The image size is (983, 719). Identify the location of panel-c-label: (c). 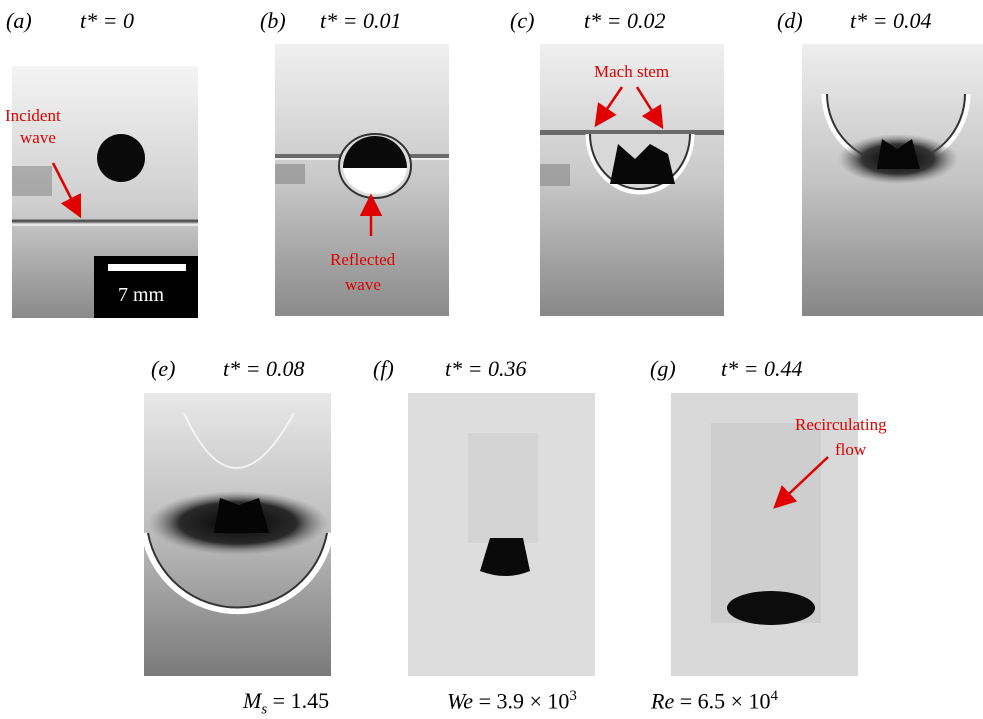
(522, 20).